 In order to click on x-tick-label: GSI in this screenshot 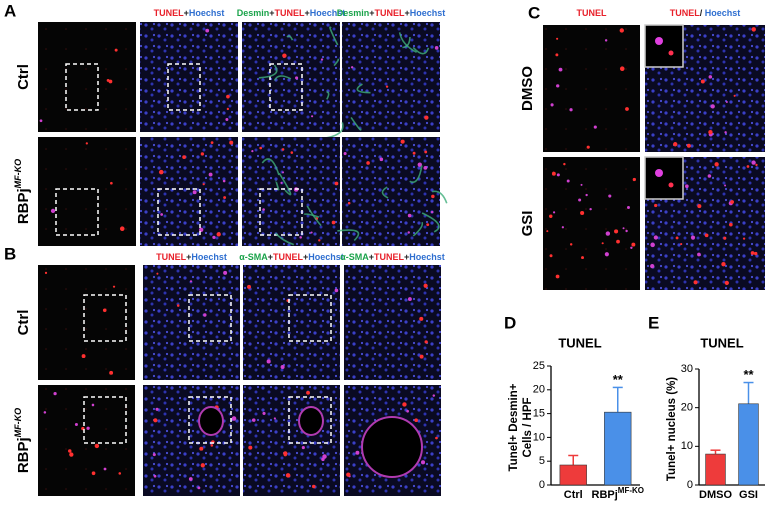, I will do `click(748, 495)`.